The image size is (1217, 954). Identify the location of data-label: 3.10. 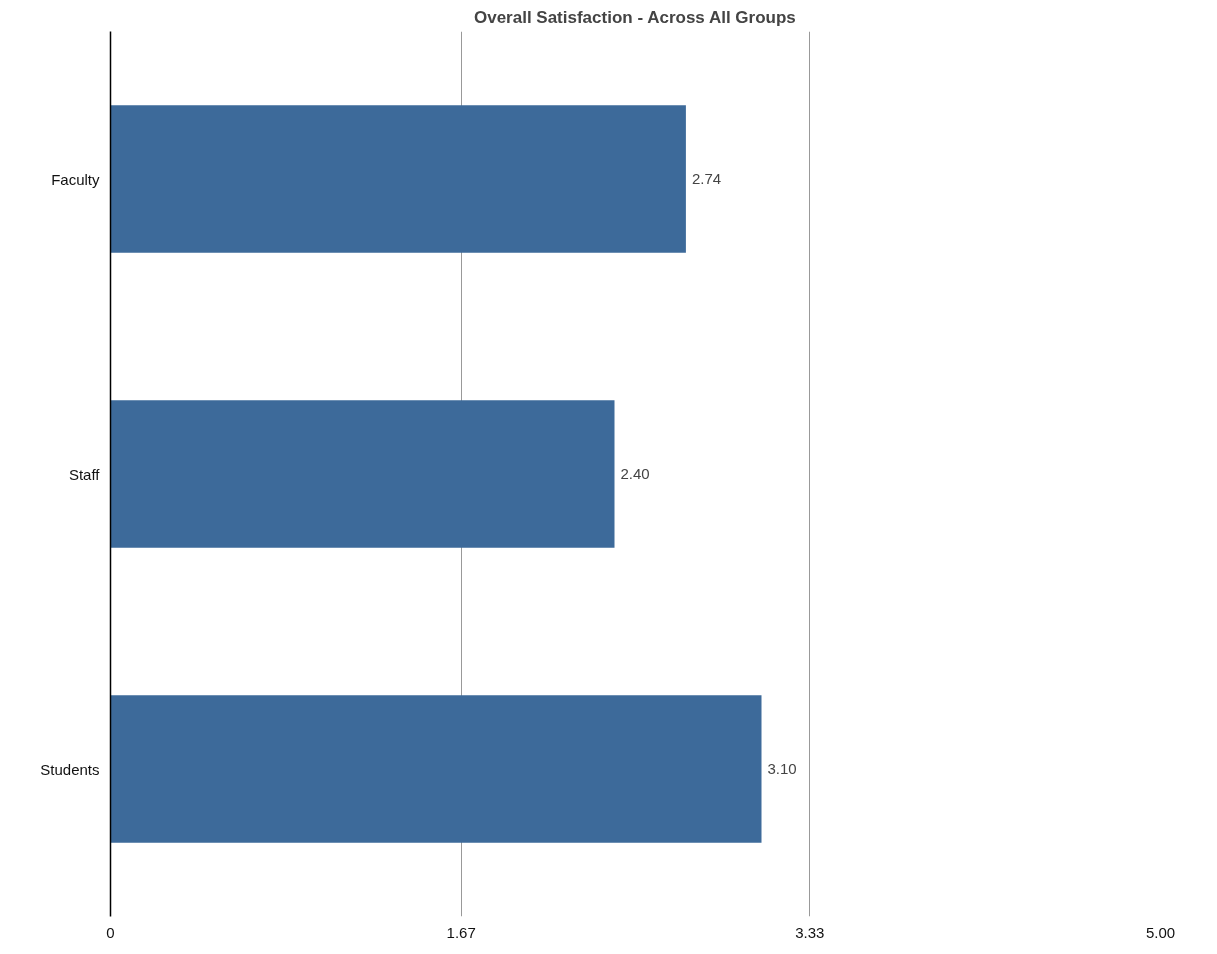
(782, 768).